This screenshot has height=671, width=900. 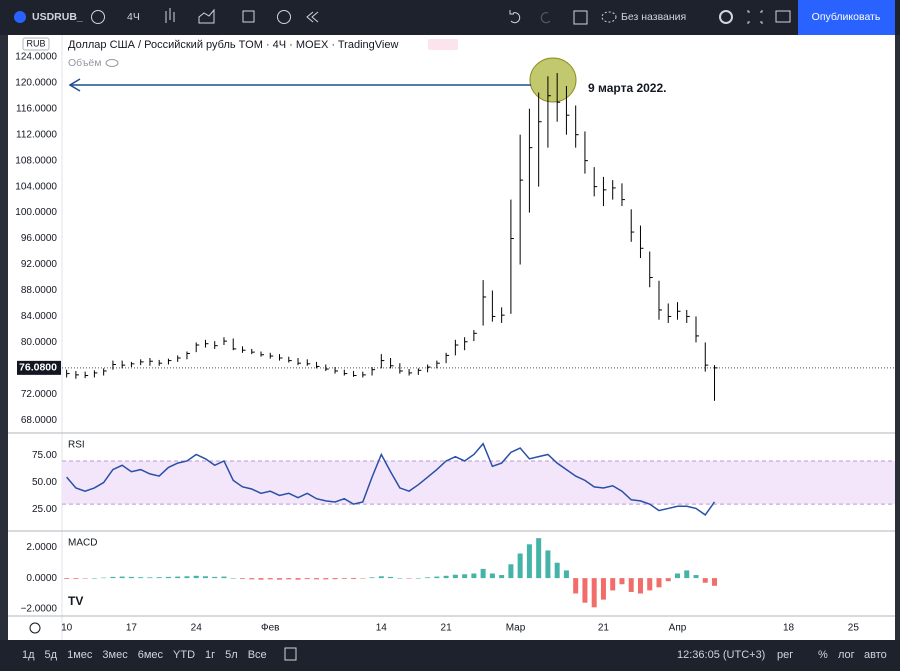 I want to click on percent-button: %, so click(x=823, y=655).